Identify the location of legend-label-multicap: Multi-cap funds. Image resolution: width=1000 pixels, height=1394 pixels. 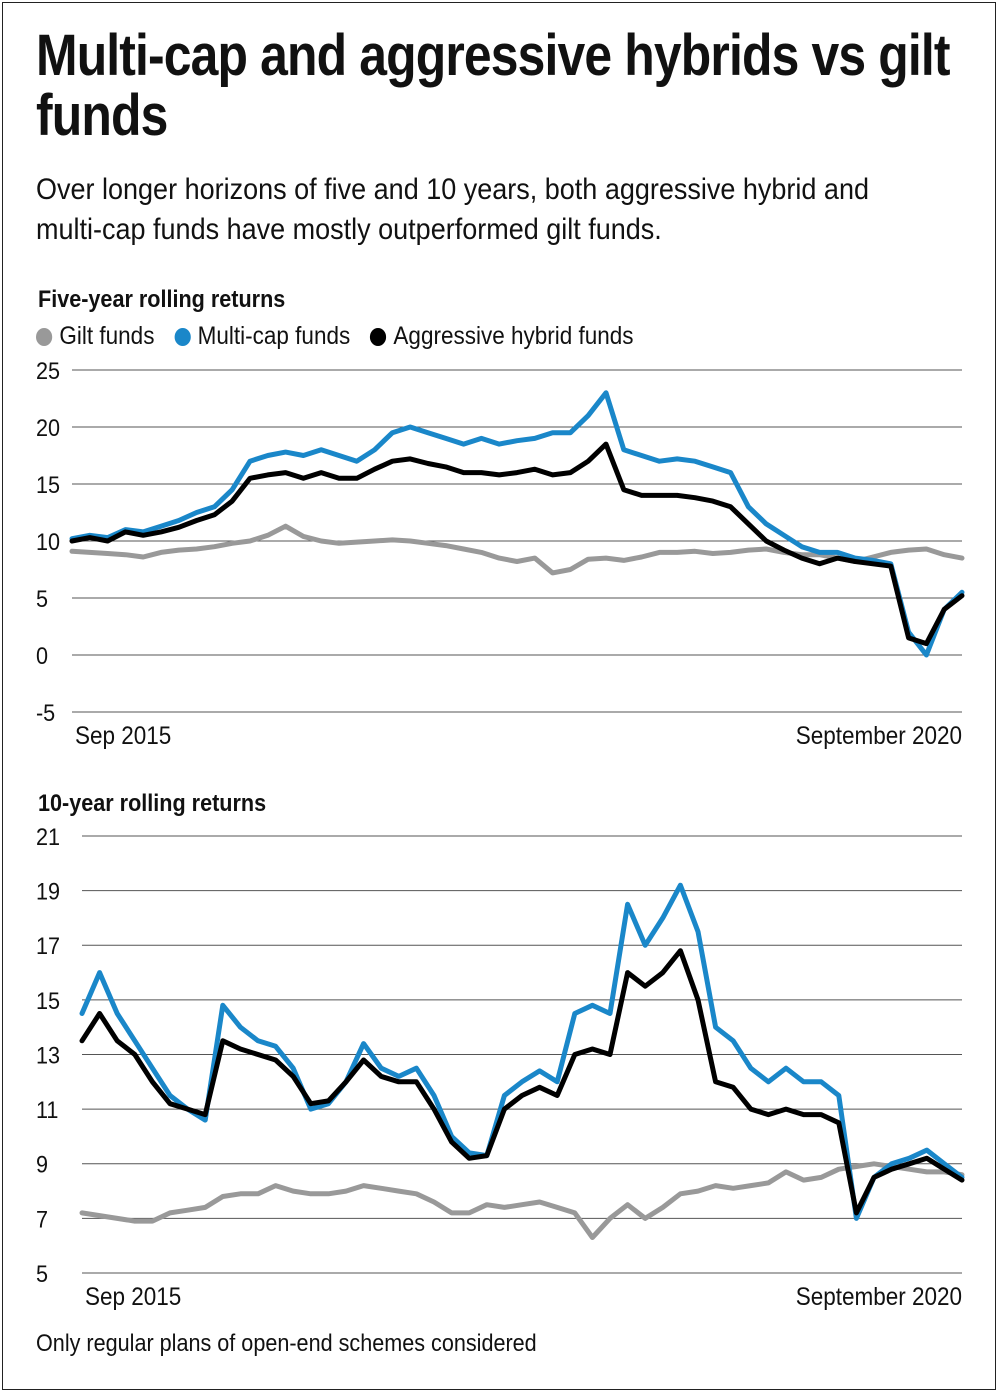
(274, 336).